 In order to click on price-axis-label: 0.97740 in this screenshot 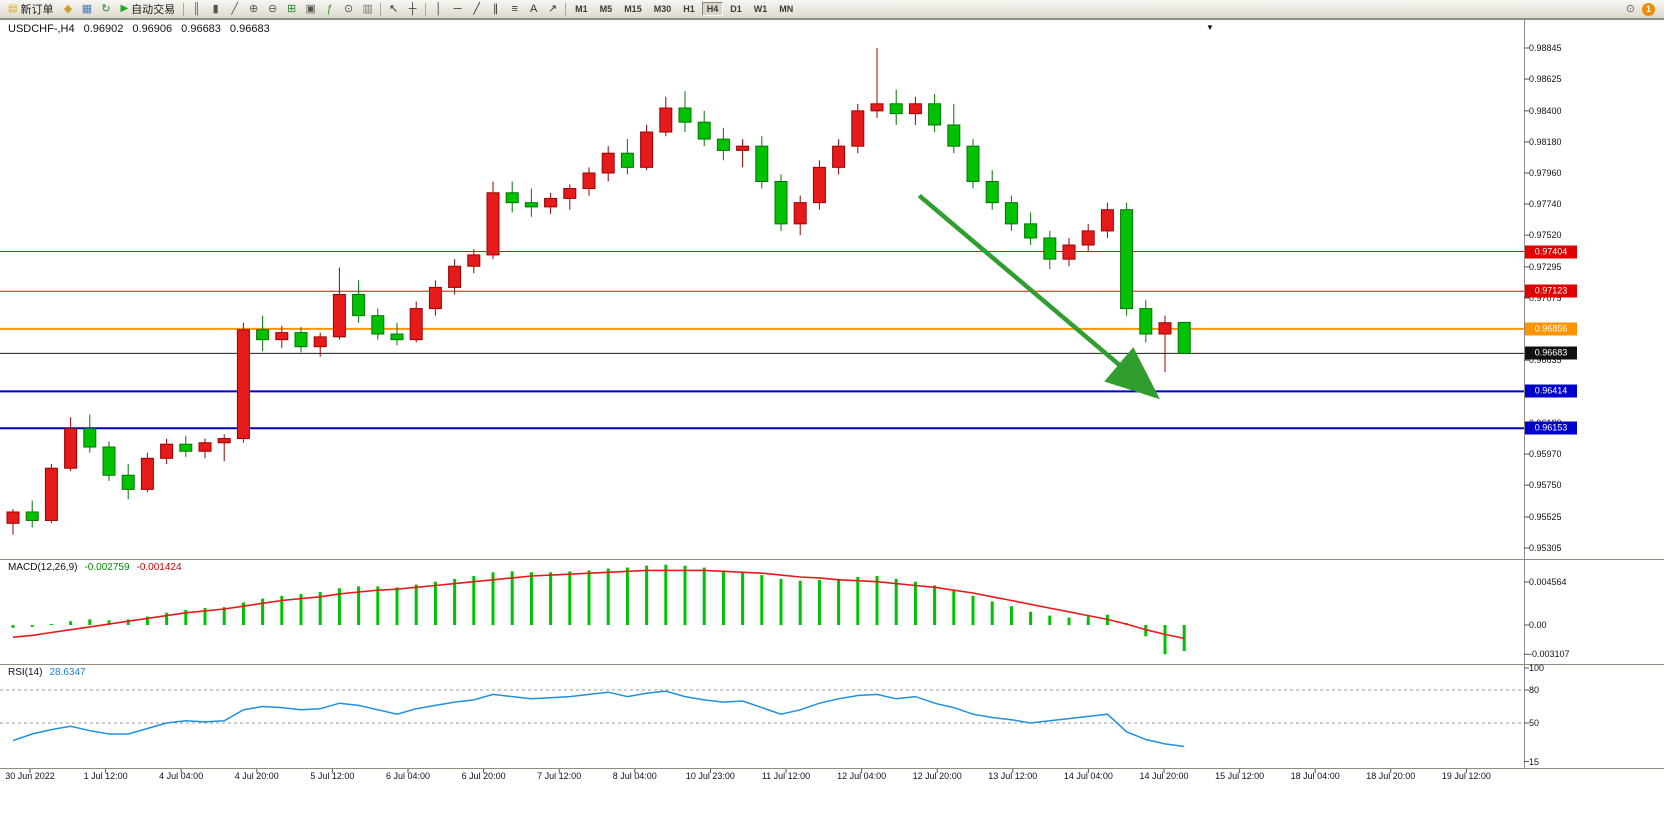, I will do `click(1545, 204)`.